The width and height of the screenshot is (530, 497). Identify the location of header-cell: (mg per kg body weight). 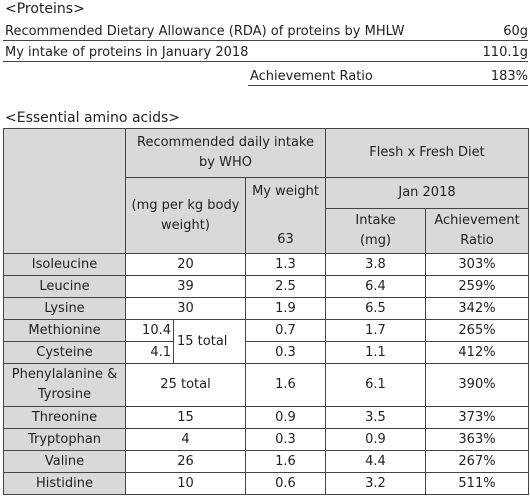
(185, 215).